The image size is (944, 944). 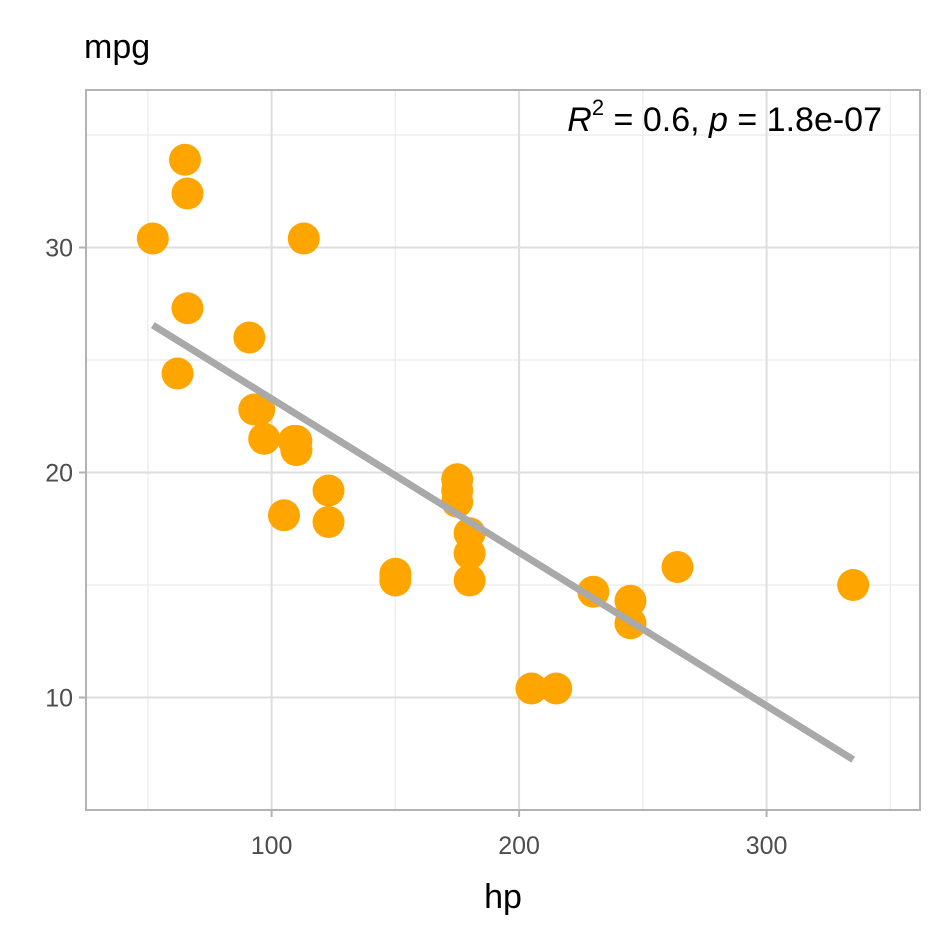 What do you see at coordinates (503, 897) in the screenshot?
I see `x-axis-title: hp` at bounding box center [503, 897].